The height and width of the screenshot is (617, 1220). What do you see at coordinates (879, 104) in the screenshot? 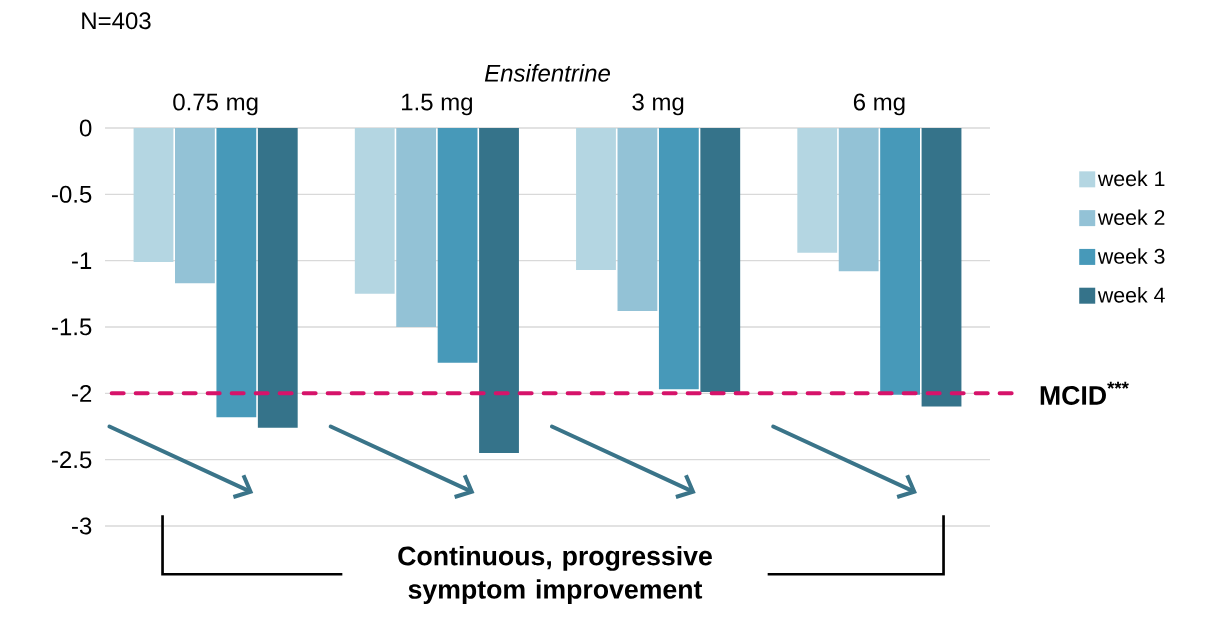
I see `x-tick-label: 6 mg` at bounding box center [879, 104].